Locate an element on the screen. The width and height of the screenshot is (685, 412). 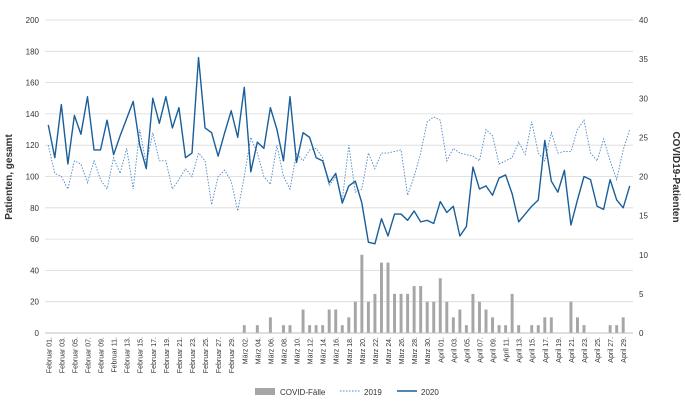
x-tick-label: April 11. is located at coordinates (507, 349).